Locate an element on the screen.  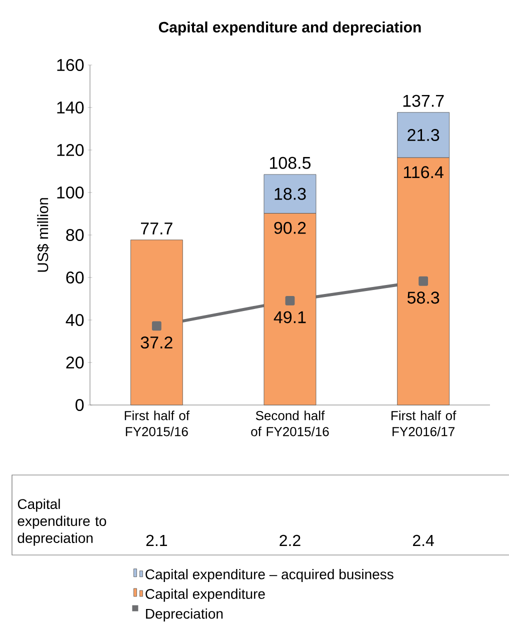
y-tick-label: 0 is located at coordinates (80, 405).